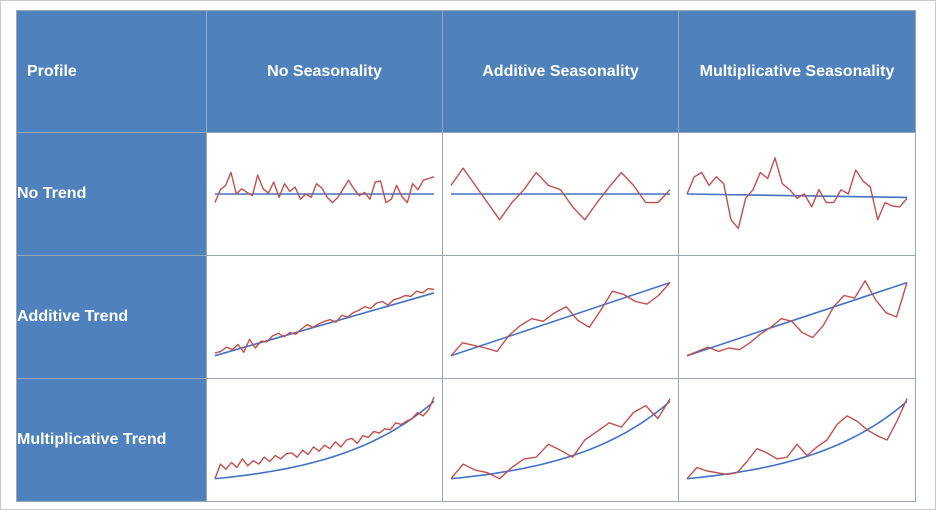  What do you see at coordinates (324, 71) in the screenshot?
I see `col-header-no-seasonality: No Seasonality` at bounding box center [324, 71].